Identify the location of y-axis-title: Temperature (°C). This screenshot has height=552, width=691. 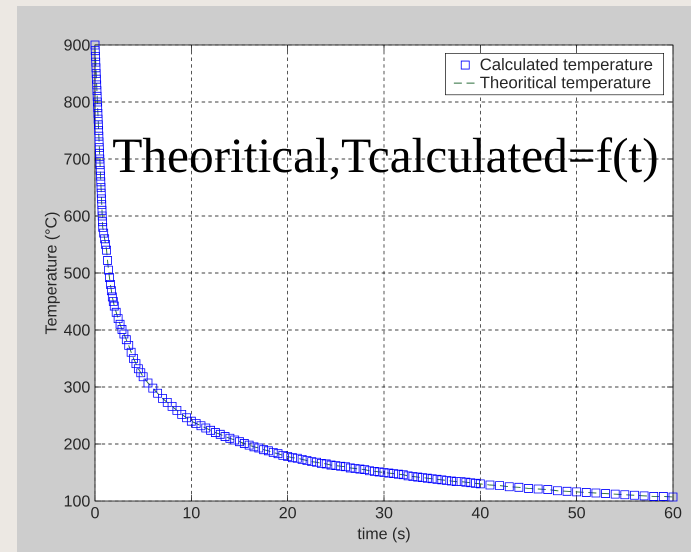
(52, 273).